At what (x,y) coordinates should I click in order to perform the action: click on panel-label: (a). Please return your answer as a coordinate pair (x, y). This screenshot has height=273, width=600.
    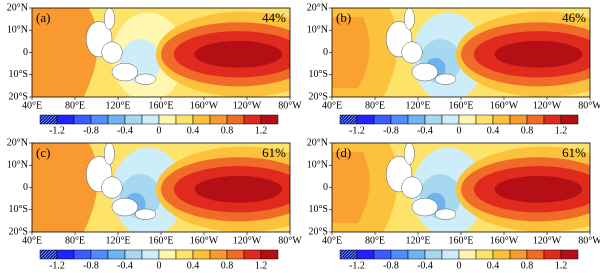
    Looking at the image, I should click on (43, 17).